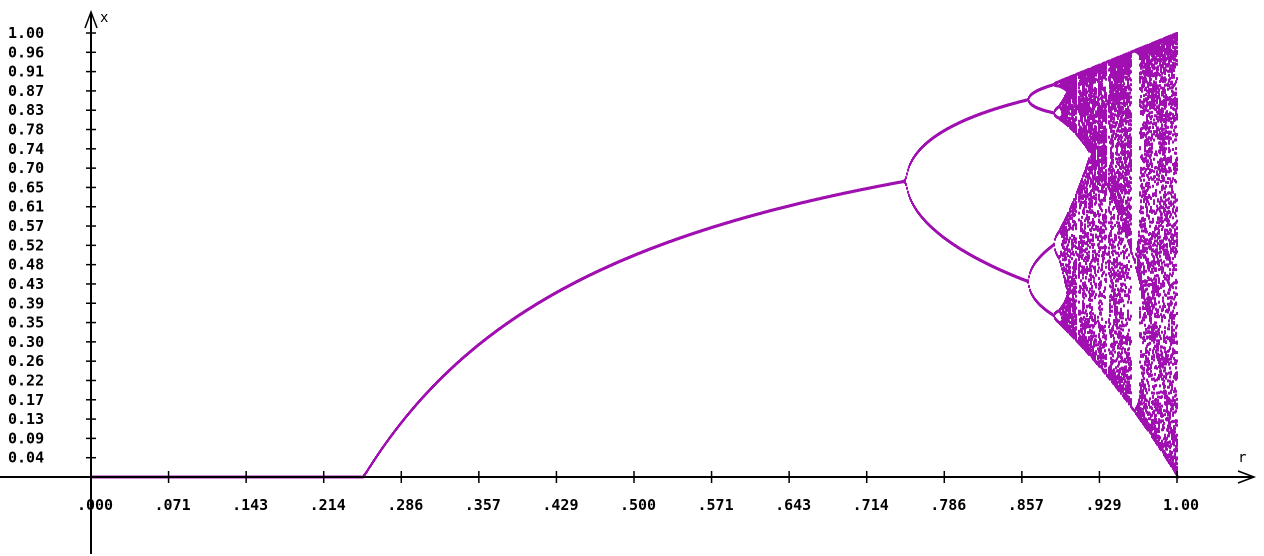 The height and width of the screenshot is (556, 1264). Describe the element at coordinates (173, 505) in the screenshot. I see `x-tick-label: .071` at that location.